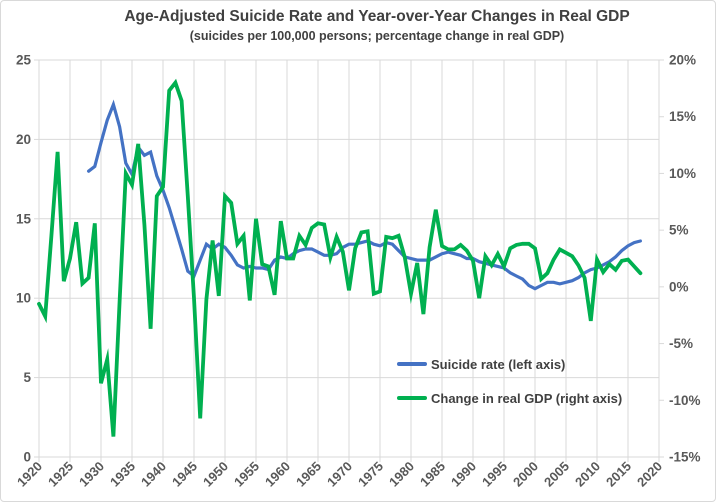  Describe the element at coordinates (618, 474) in the screenshot. I see `x-axis-label: 2015` at that location.